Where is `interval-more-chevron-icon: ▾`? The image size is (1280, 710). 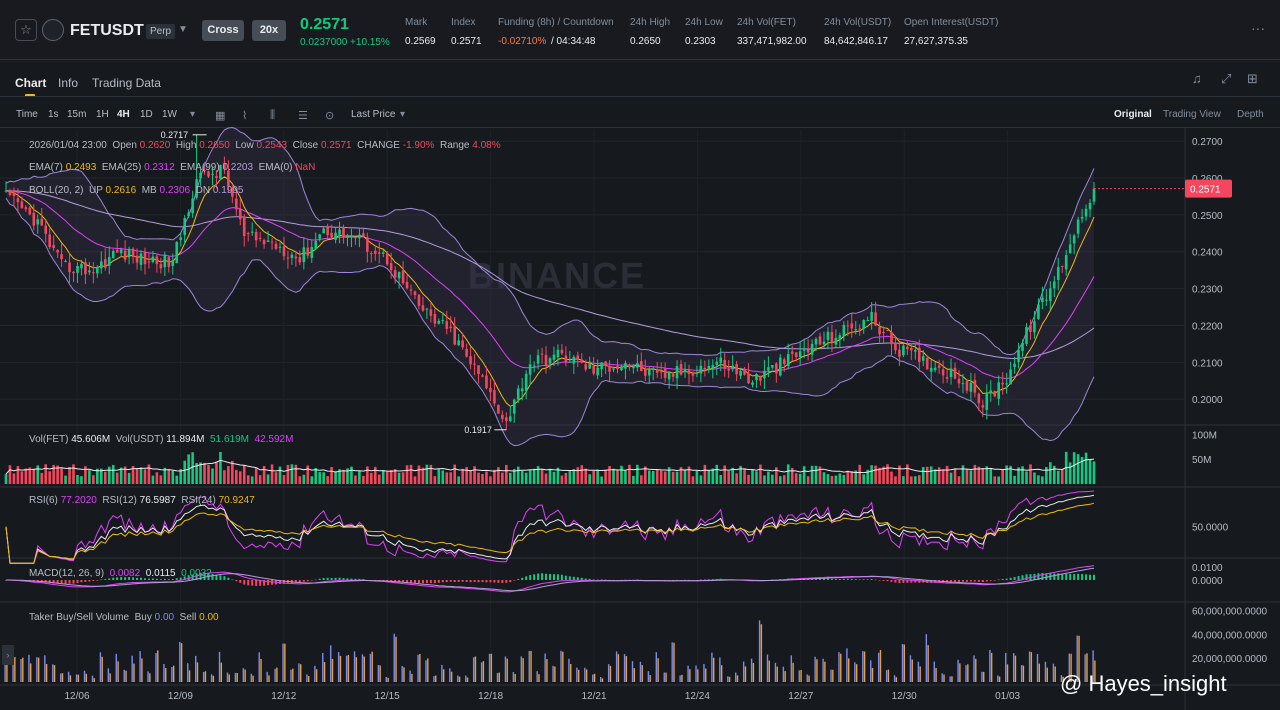
interval-more-chevron-icon: ▾ is located at coordinates (193, 114).